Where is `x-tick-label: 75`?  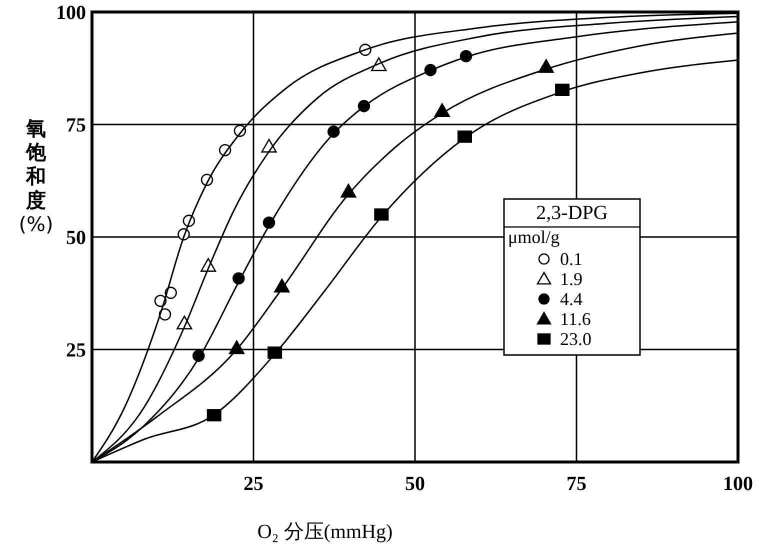
x-tick-label: 75 is located at coordinates (576, 484).